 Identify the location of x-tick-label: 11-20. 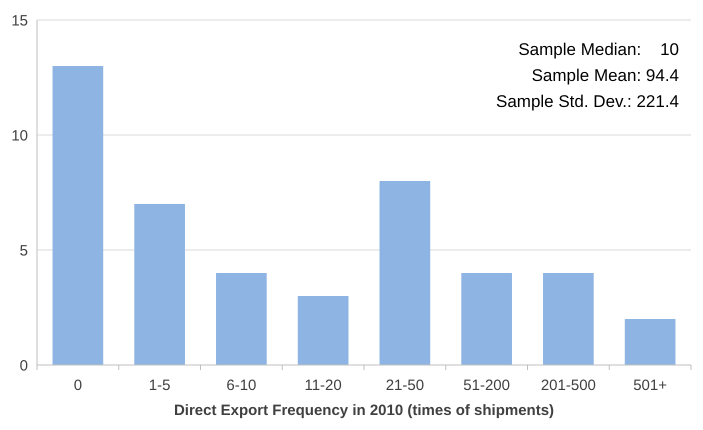
(323, 385).